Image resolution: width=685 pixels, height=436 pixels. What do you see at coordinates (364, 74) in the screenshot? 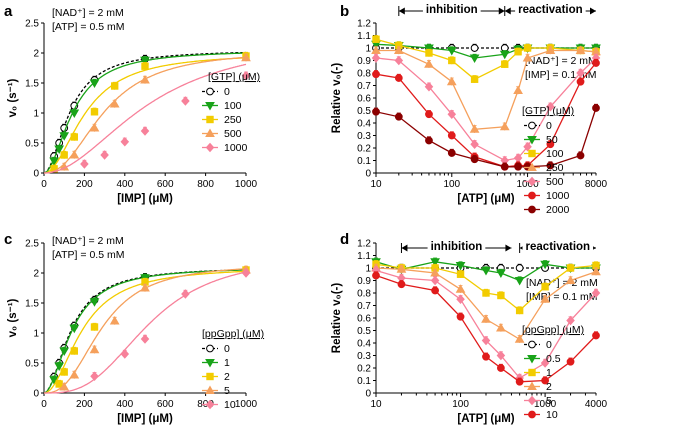
I see `y-tick-label: 0.8` at bounding box center [364, 74].